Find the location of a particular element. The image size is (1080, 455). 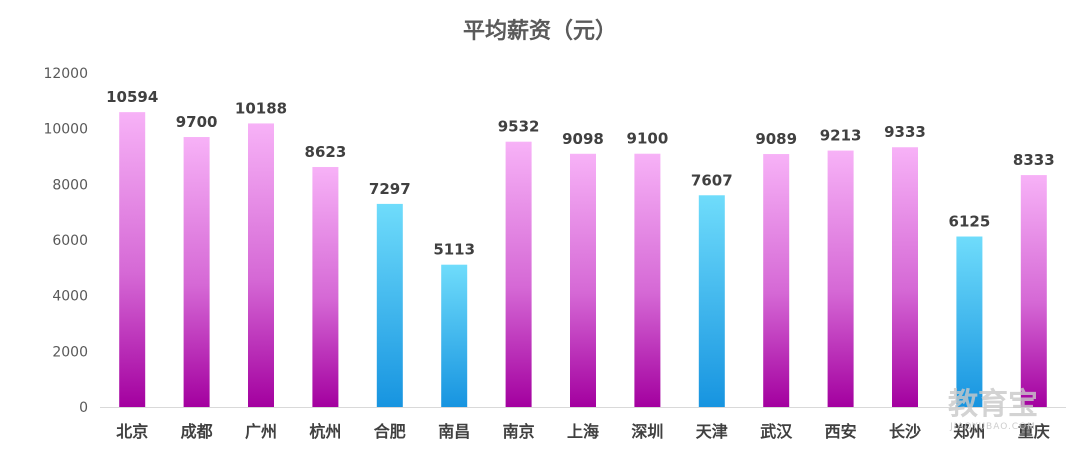

data-label: 6125 is located at coordinates (970, 222).